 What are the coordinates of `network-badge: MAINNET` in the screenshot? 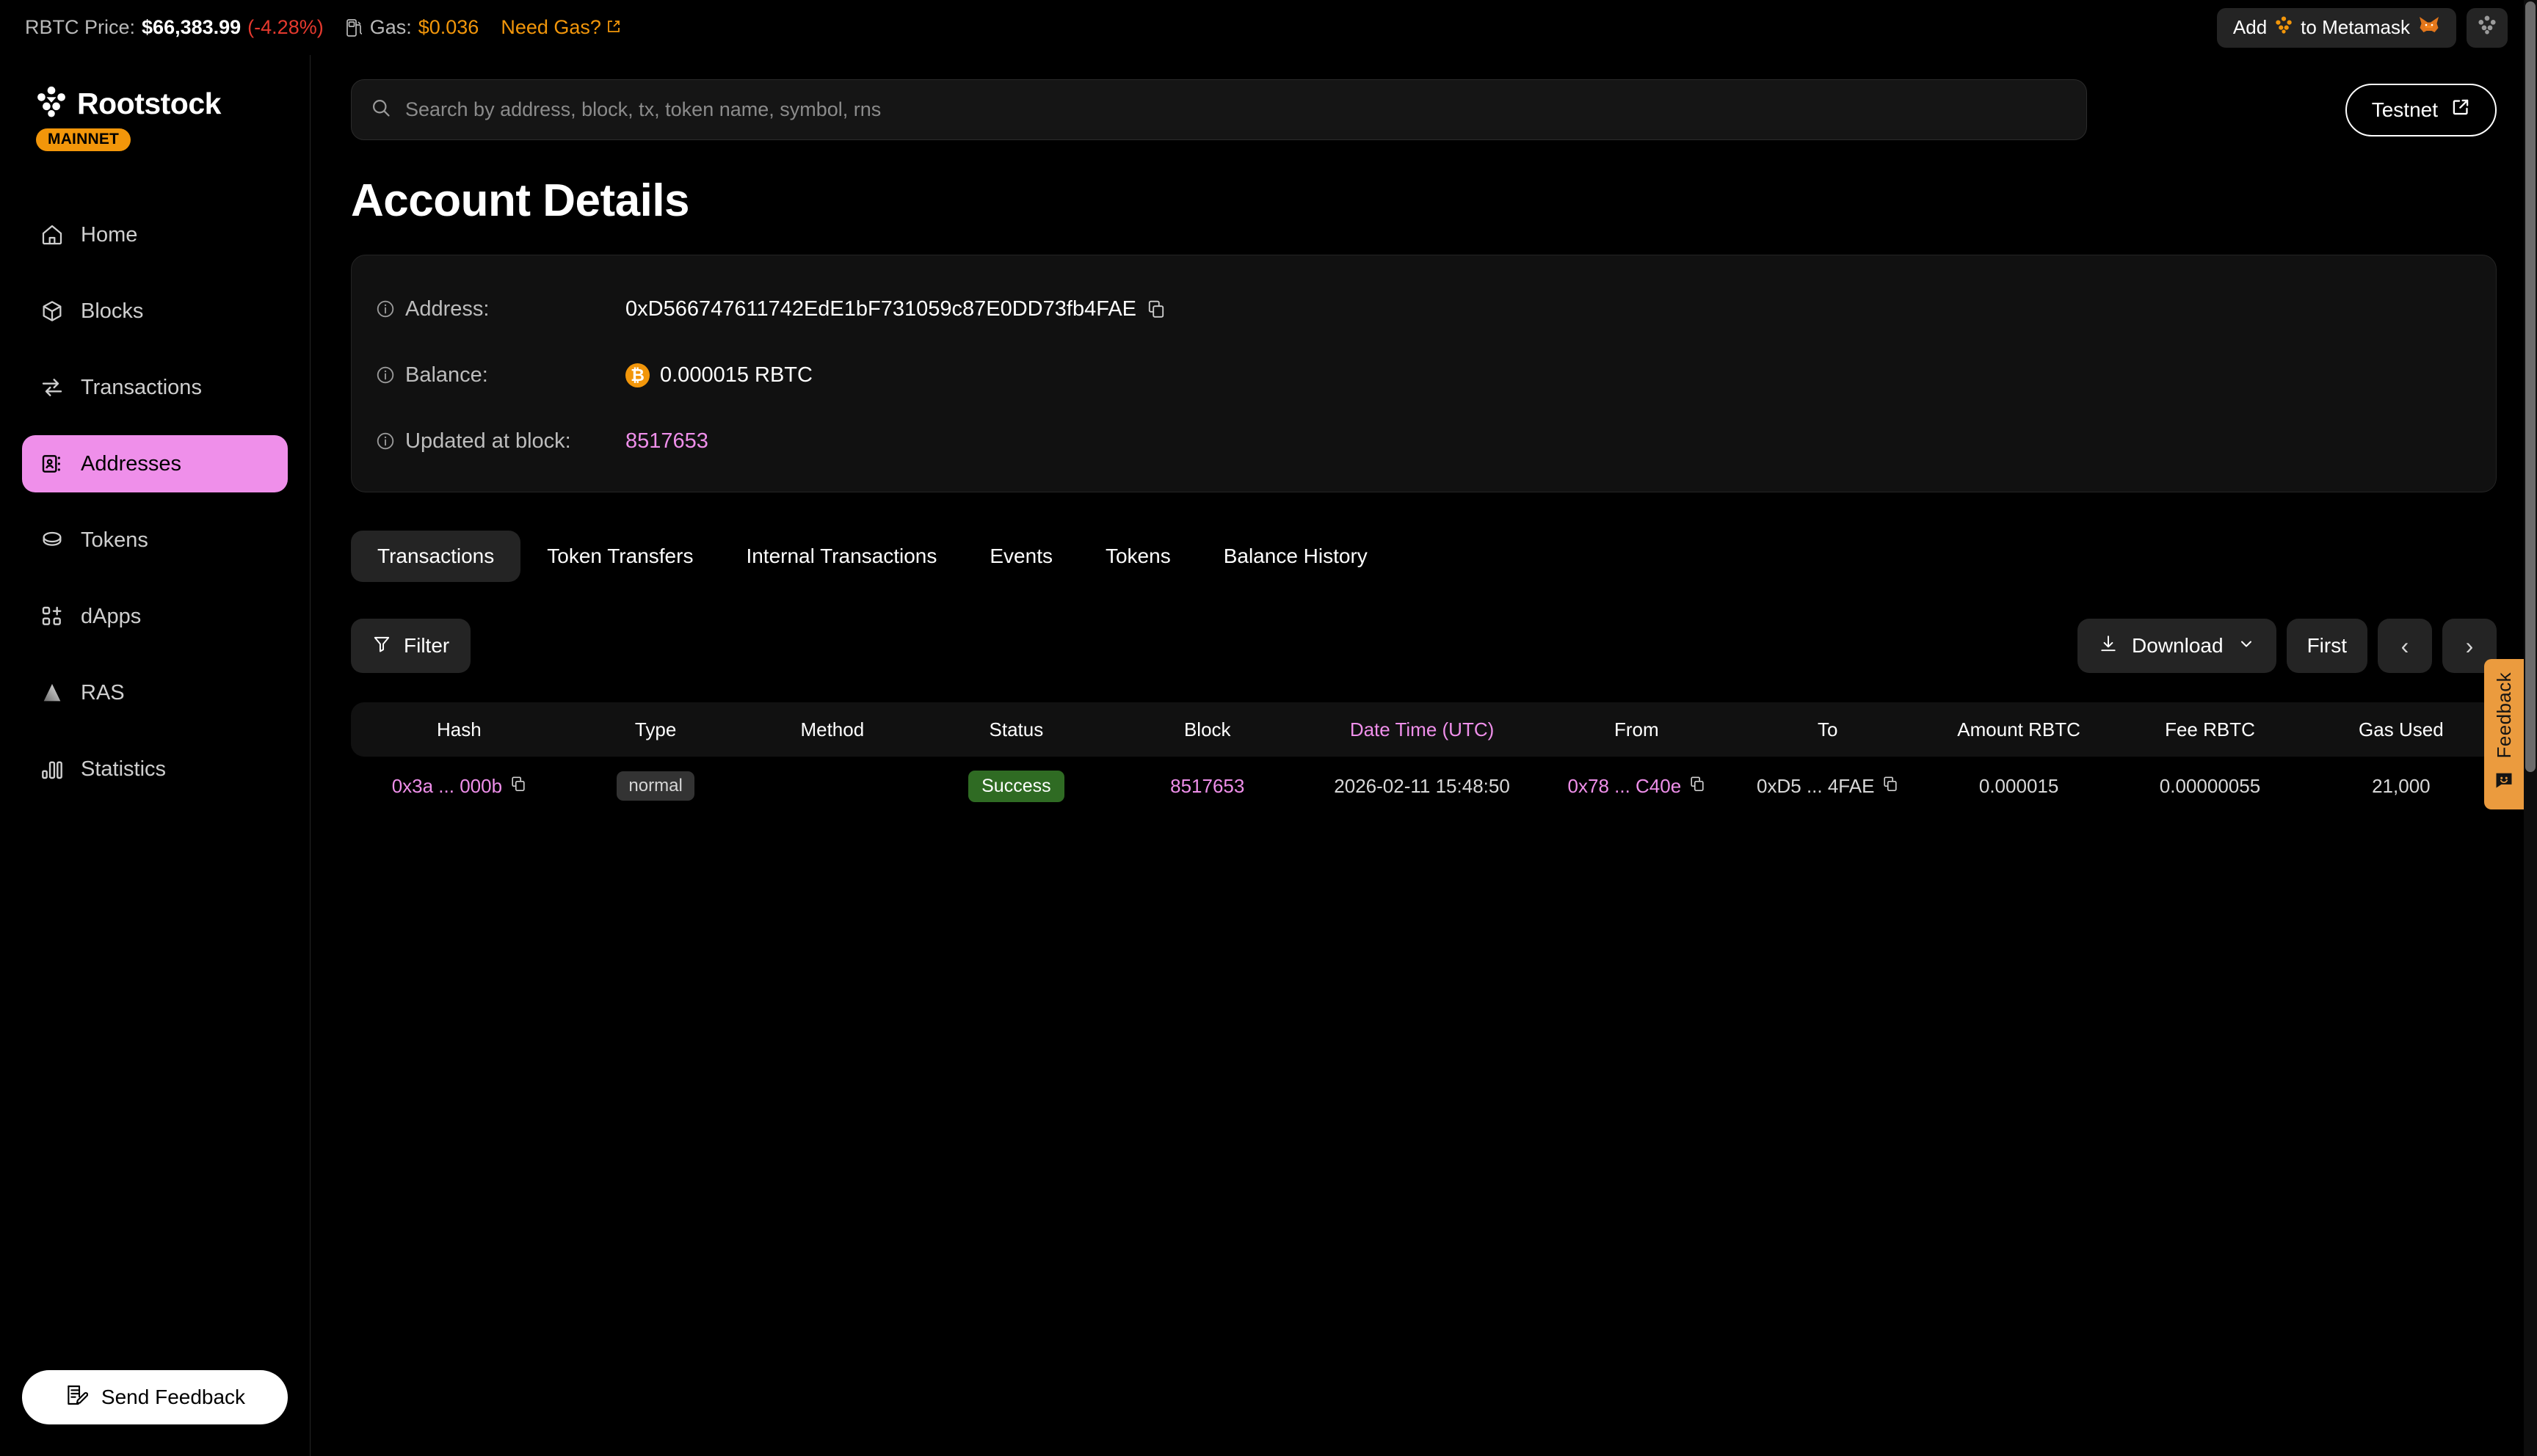 It's located at (83, 139).